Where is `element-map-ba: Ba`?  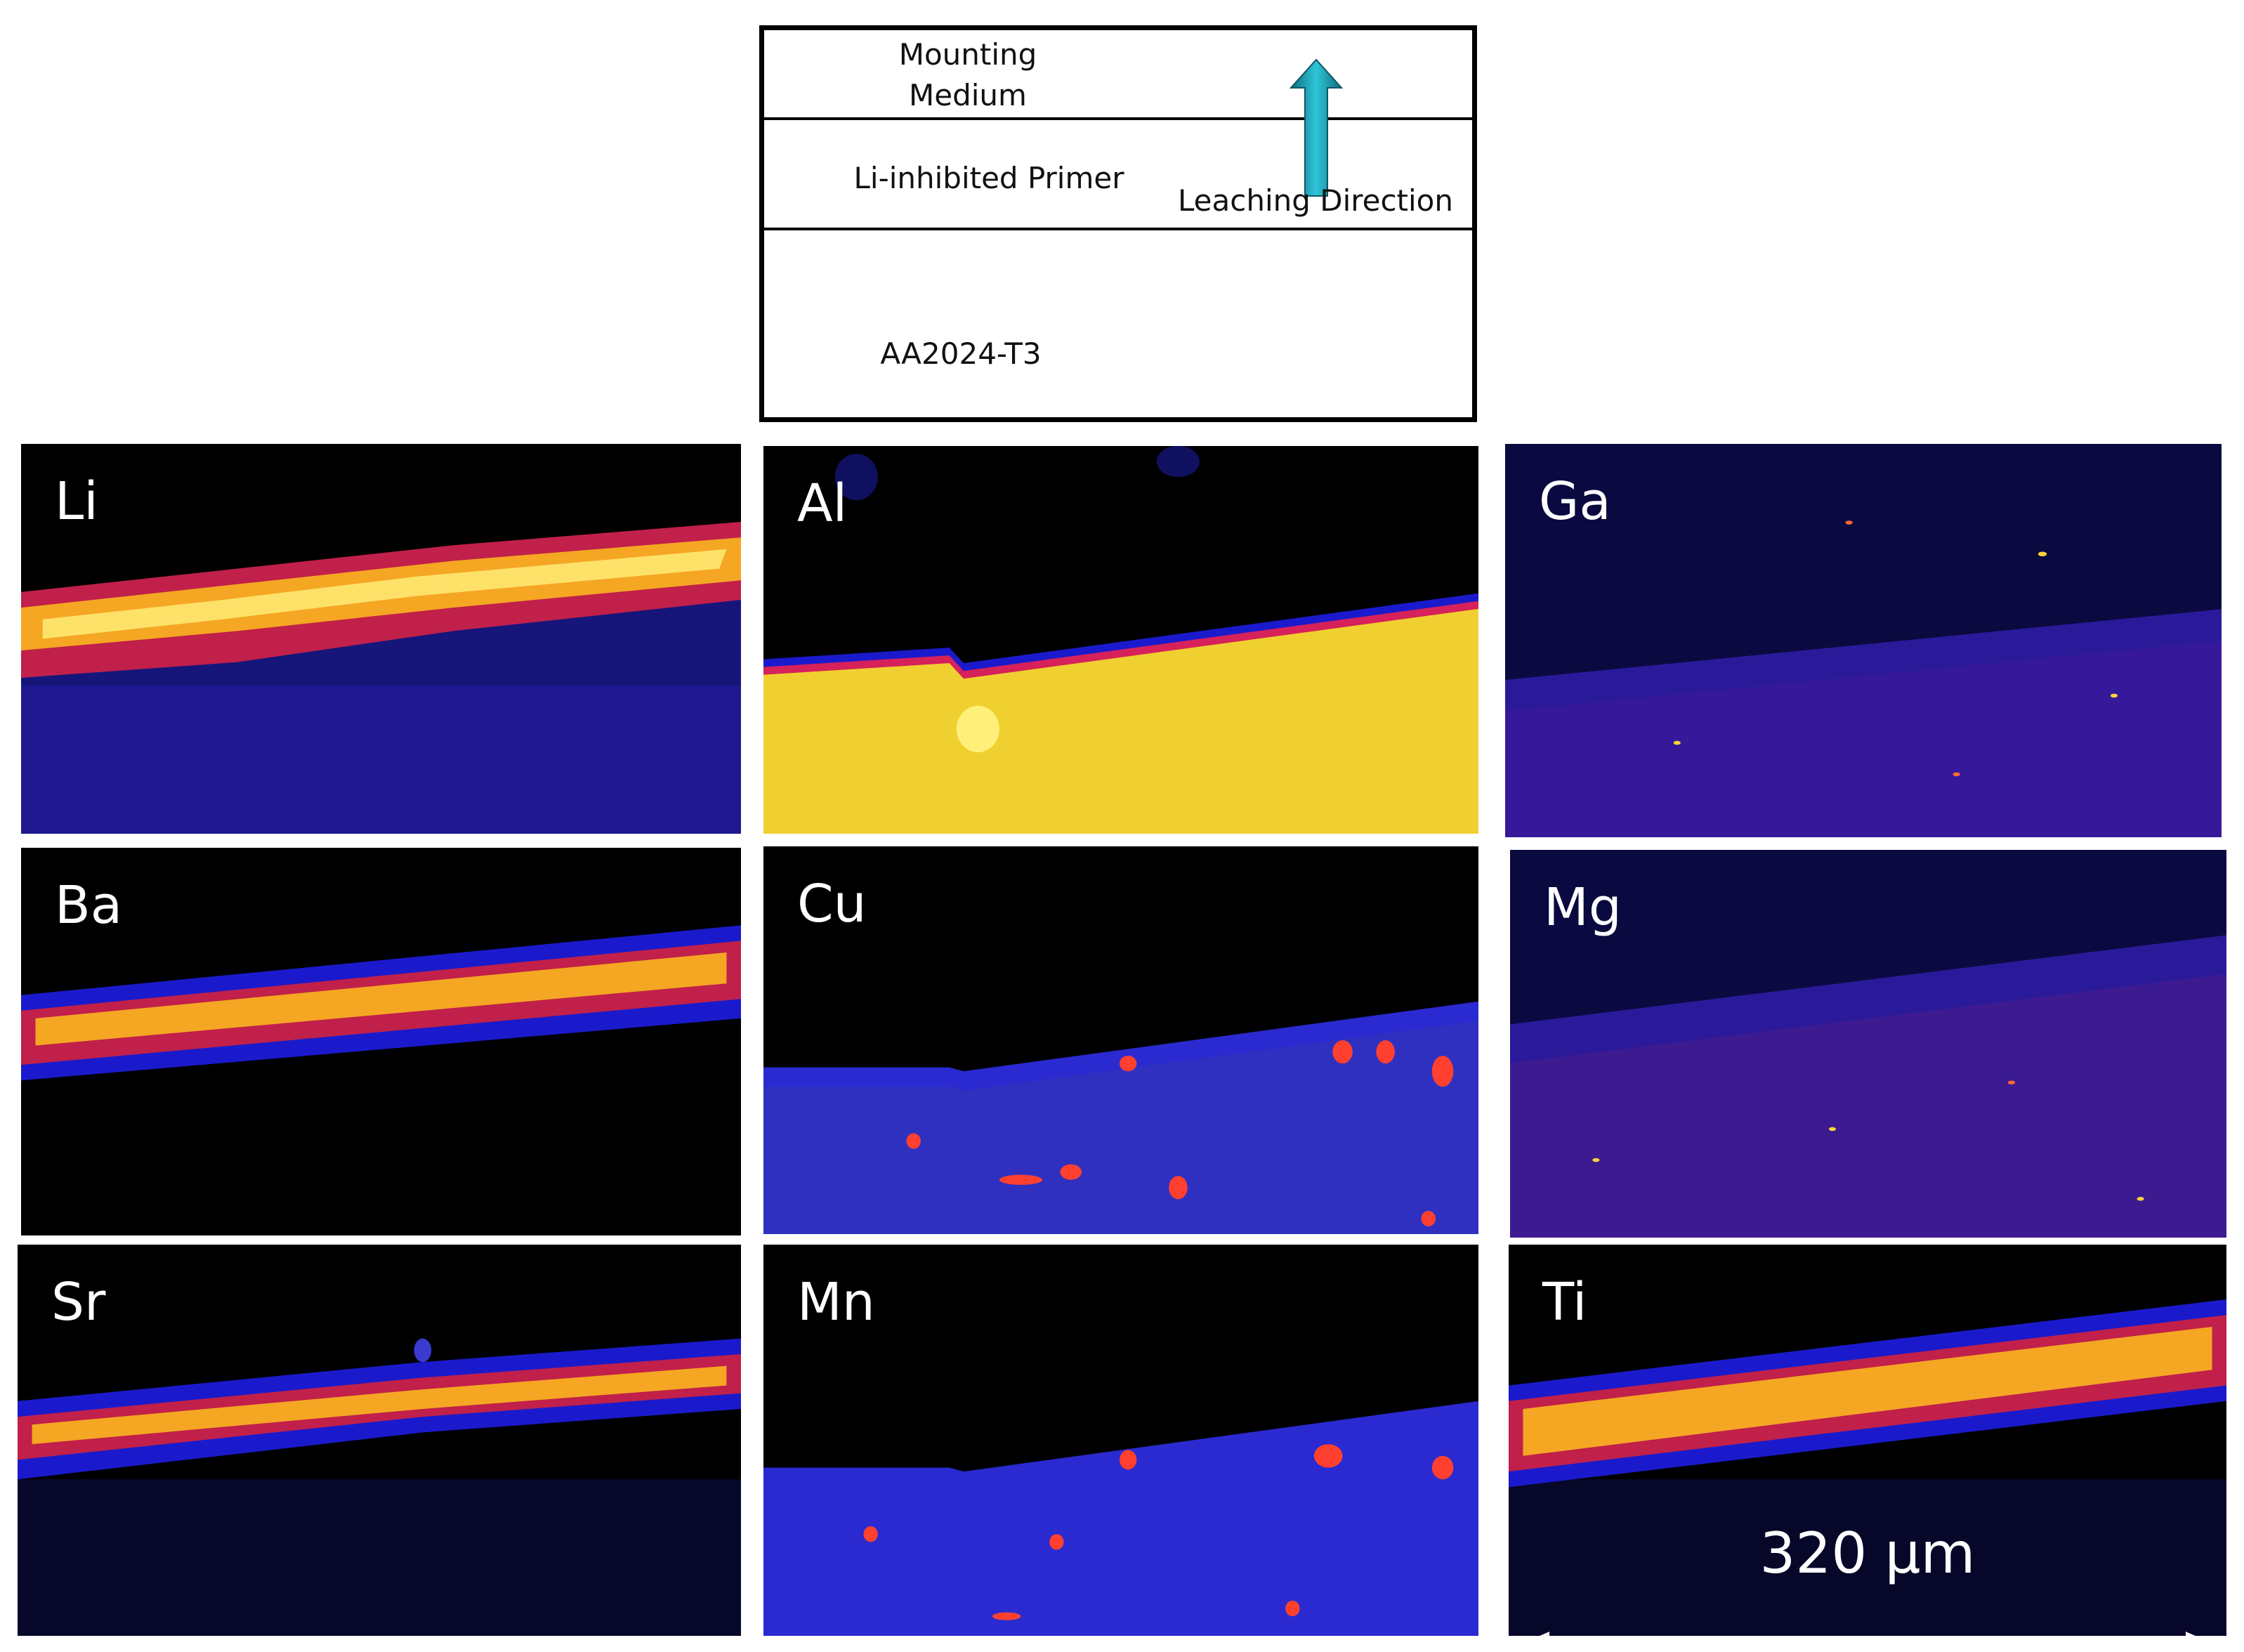 element-map-ba: Ba is located at coordinates (381, 1041).